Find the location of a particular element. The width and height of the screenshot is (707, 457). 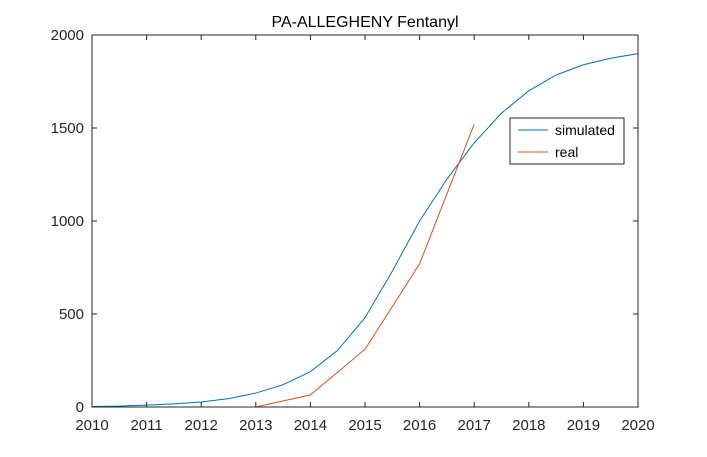

x-tick-label: 2014 is located at coordinates (310, 425).